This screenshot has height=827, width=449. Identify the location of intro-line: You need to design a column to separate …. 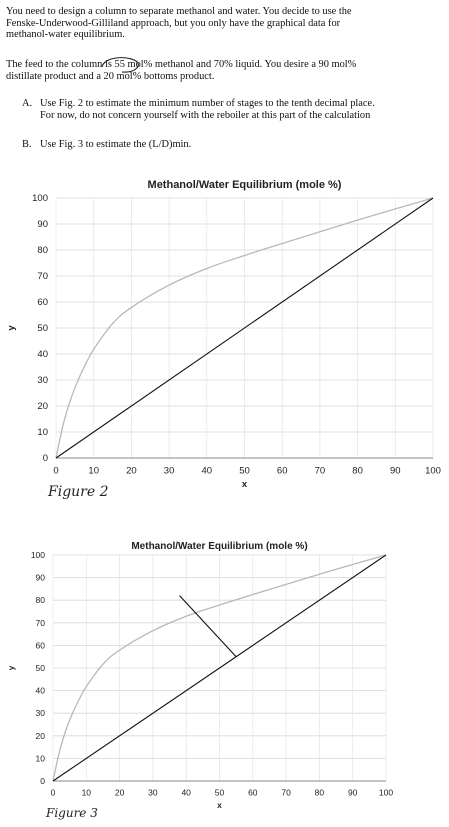
(179, 11).